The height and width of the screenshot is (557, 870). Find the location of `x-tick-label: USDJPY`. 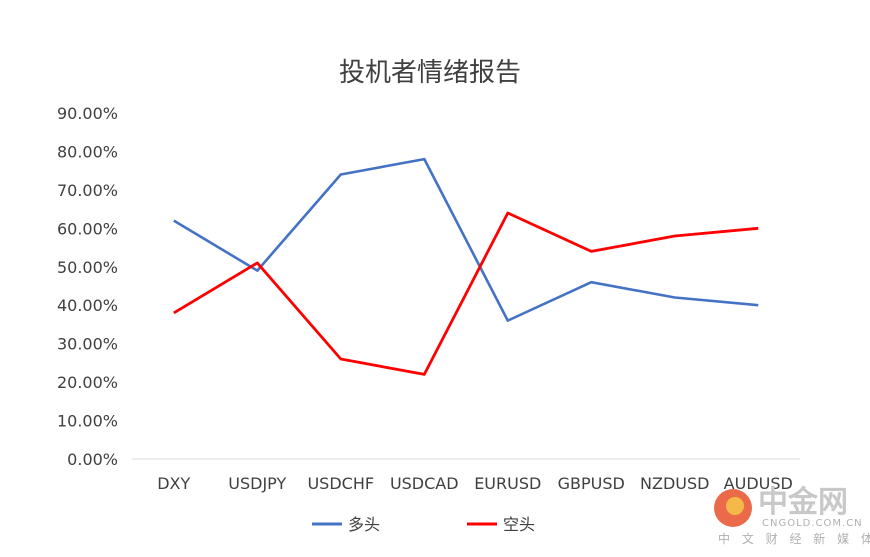

x-tick-label: USDJPY is located at coordinates (257, 483).